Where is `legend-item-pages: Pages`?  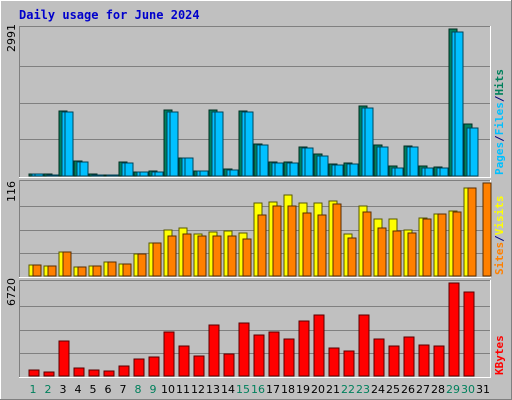
legend-item-pages: Pages is located at coordinates (499, 158).